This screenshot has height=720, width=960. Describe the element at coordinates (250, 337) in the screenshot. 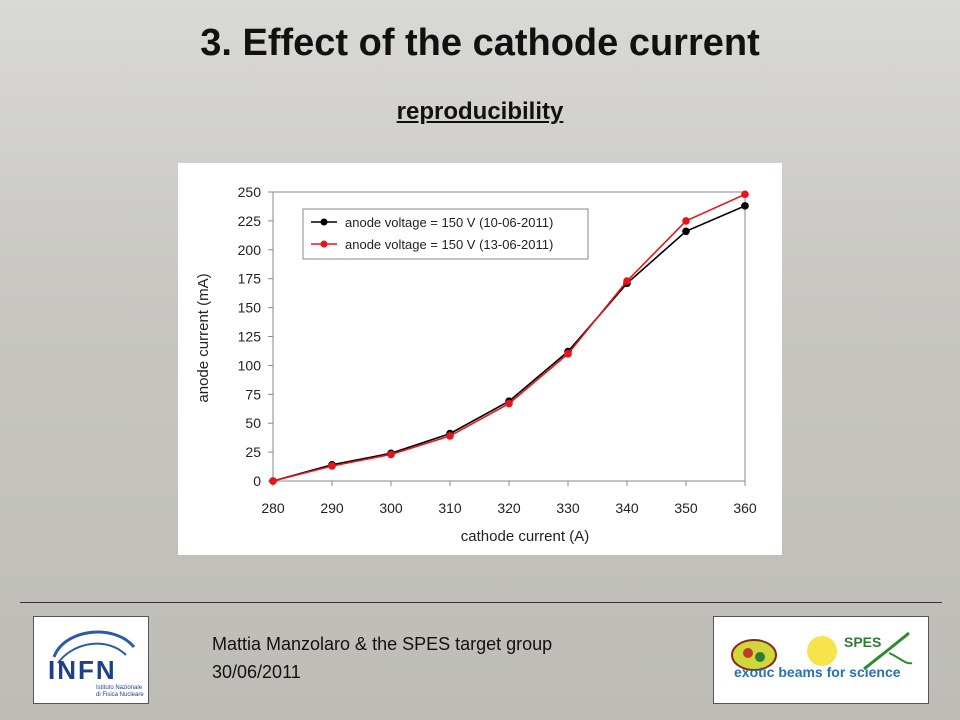

I see `y-tick-label: 125` at that location.